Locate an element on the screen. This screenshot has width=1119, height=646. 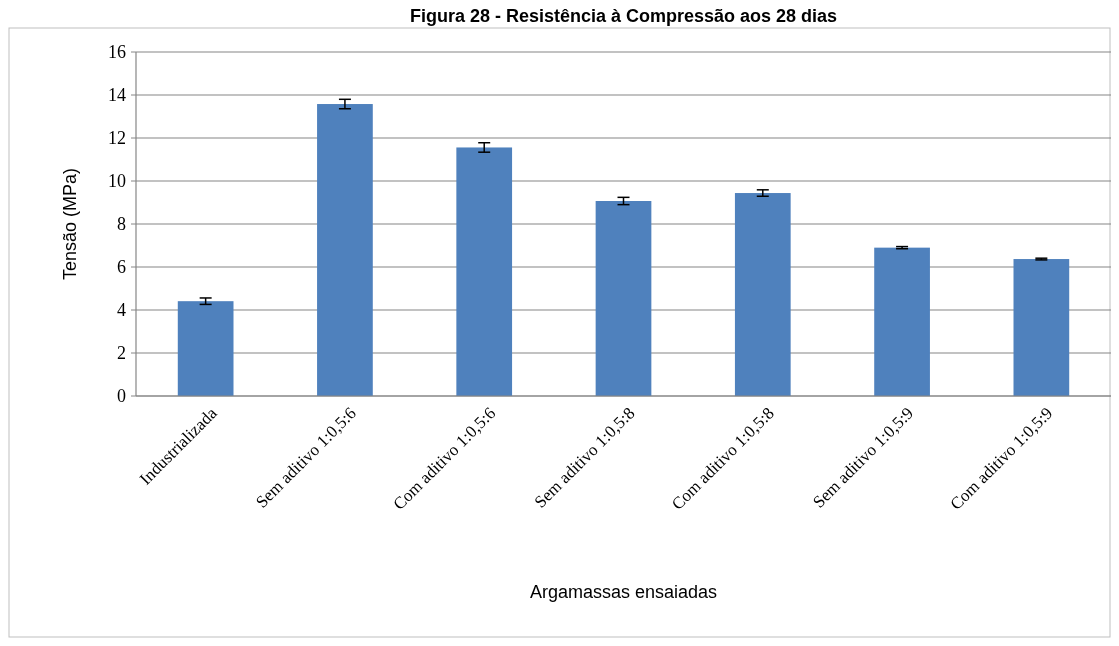
chart-title: Figura 28 - Resistência à Compressão aos 28 dias is located at coordinates (623, 16).